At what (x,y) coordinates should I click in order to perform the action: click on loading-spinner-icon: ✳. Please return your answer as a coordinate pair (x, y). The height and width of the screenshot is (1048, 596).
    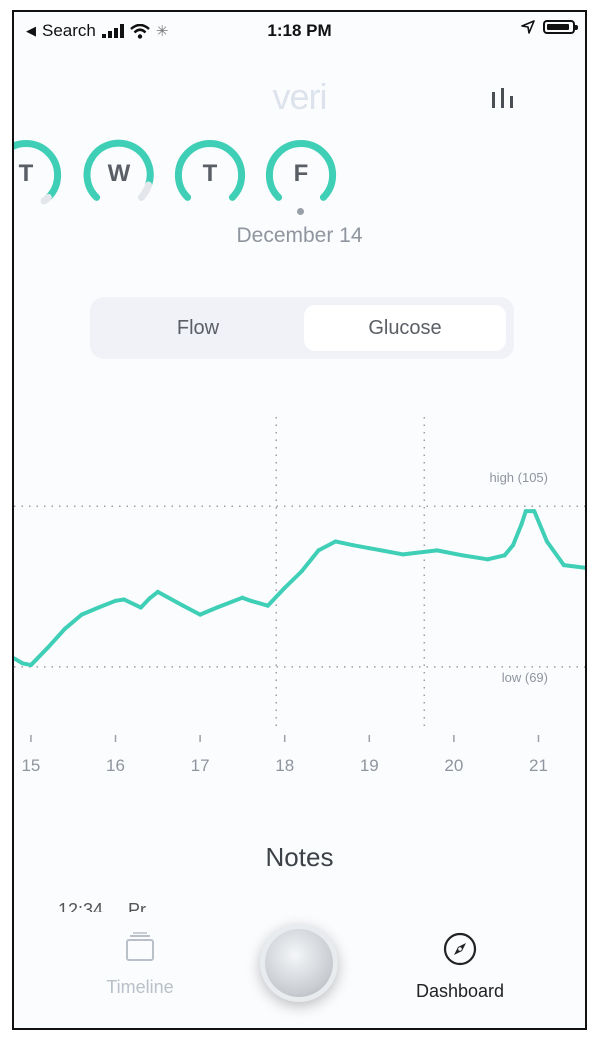
    Looking at the image, I should click on (162, 31).